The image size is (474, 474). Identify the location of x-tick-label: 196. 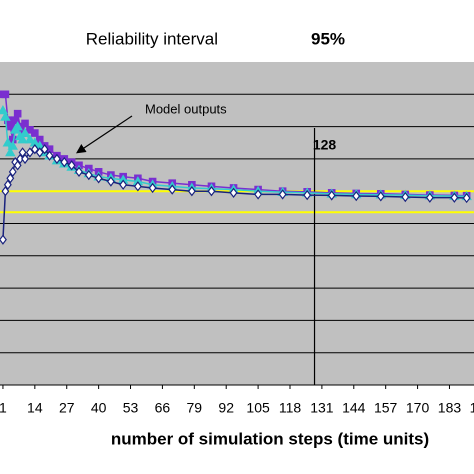
(472, 408).